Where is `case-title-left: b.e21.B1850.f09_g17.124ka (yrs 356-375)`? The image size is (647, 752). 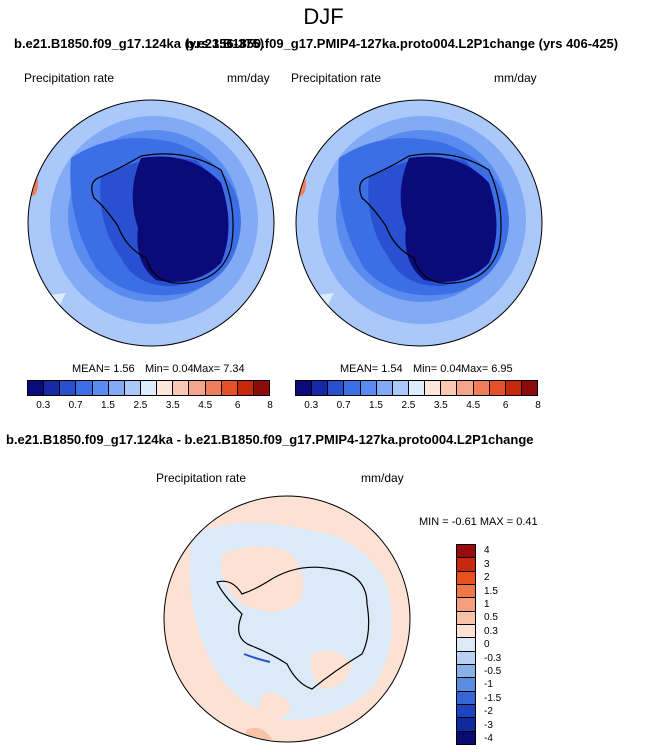 case-title-left: b.e21.B1850.f09_g17.124ka (yrs 356-375) is located at coordinates (139, 43).